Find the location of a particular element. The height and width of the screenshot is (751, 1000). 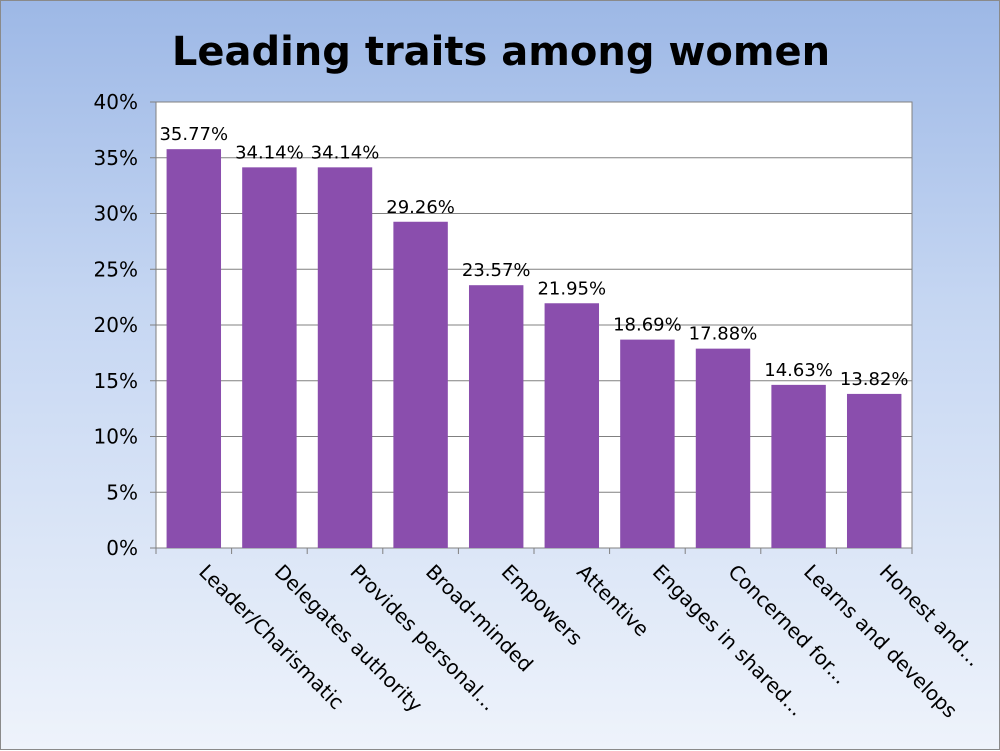

data-label: 17.88% is located at coordinates (723, 334).